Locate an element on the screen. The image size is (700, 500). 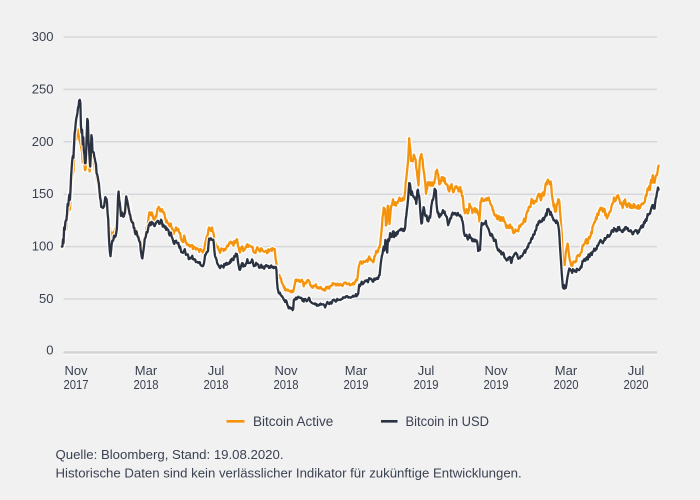
svg-text: 250 is located at coordinates (43, 88).